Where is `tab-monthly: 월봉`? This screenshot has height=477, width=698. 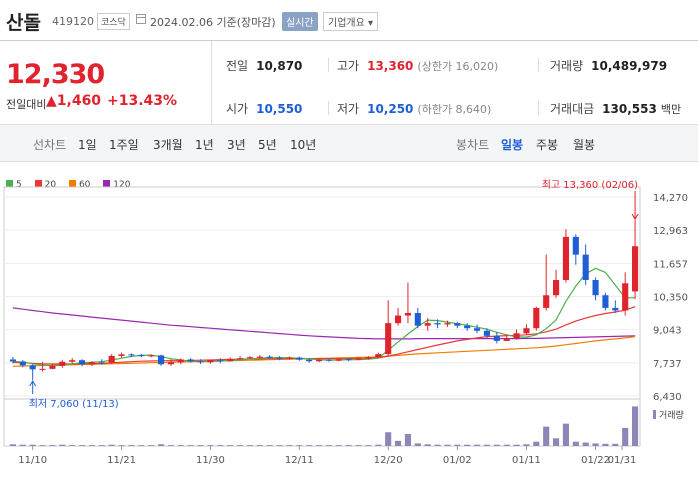 tab-monthly: 월봉 is located at coordinates (584, 145).